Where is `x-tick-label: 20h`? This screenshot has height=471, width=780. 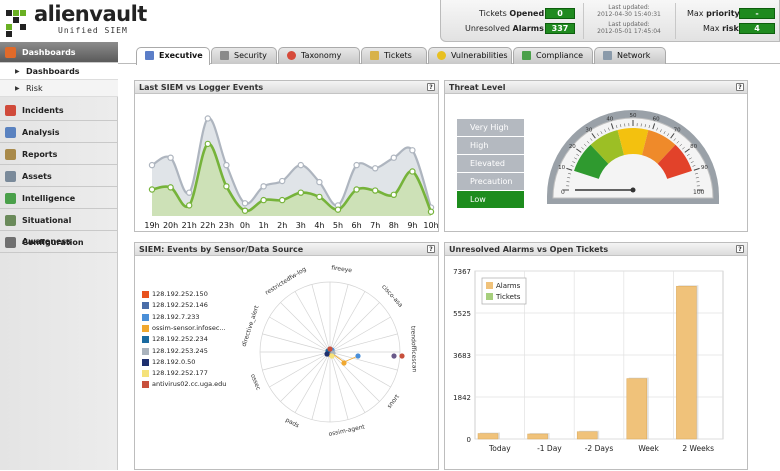
x-tick-label: 20h is located at coordinates (170, 225).